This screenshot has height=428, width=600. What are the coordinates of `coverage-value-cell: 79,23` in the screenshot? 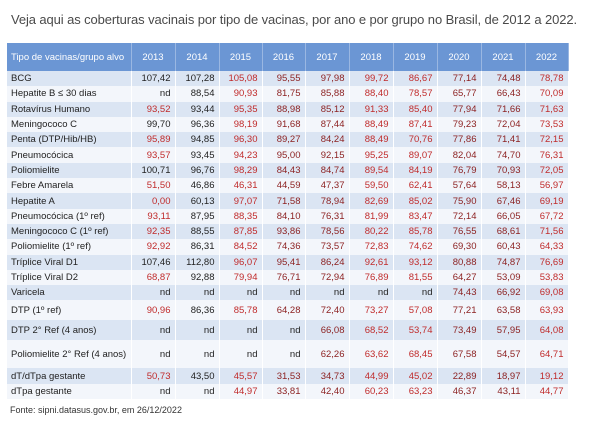 It's located at (459, 124).